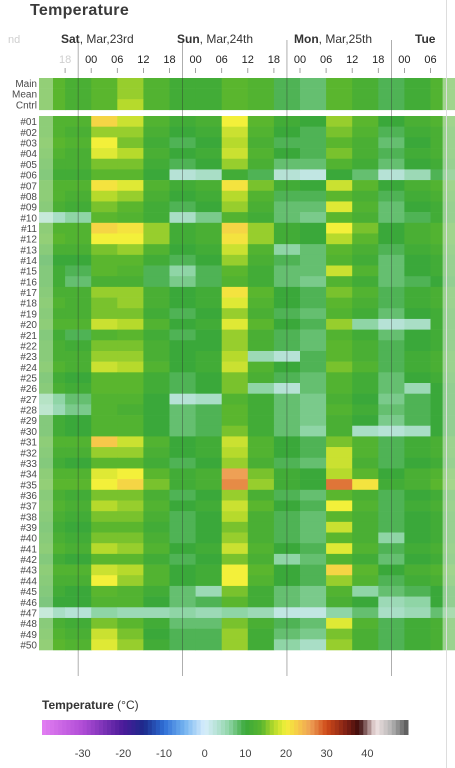 The width and height of the screenshot is (455, 768). What do you see at coordinates (215, 39) in the screenshot?
I see `day-header: Sun, Mar,24th` at bounding box center [215, 39].